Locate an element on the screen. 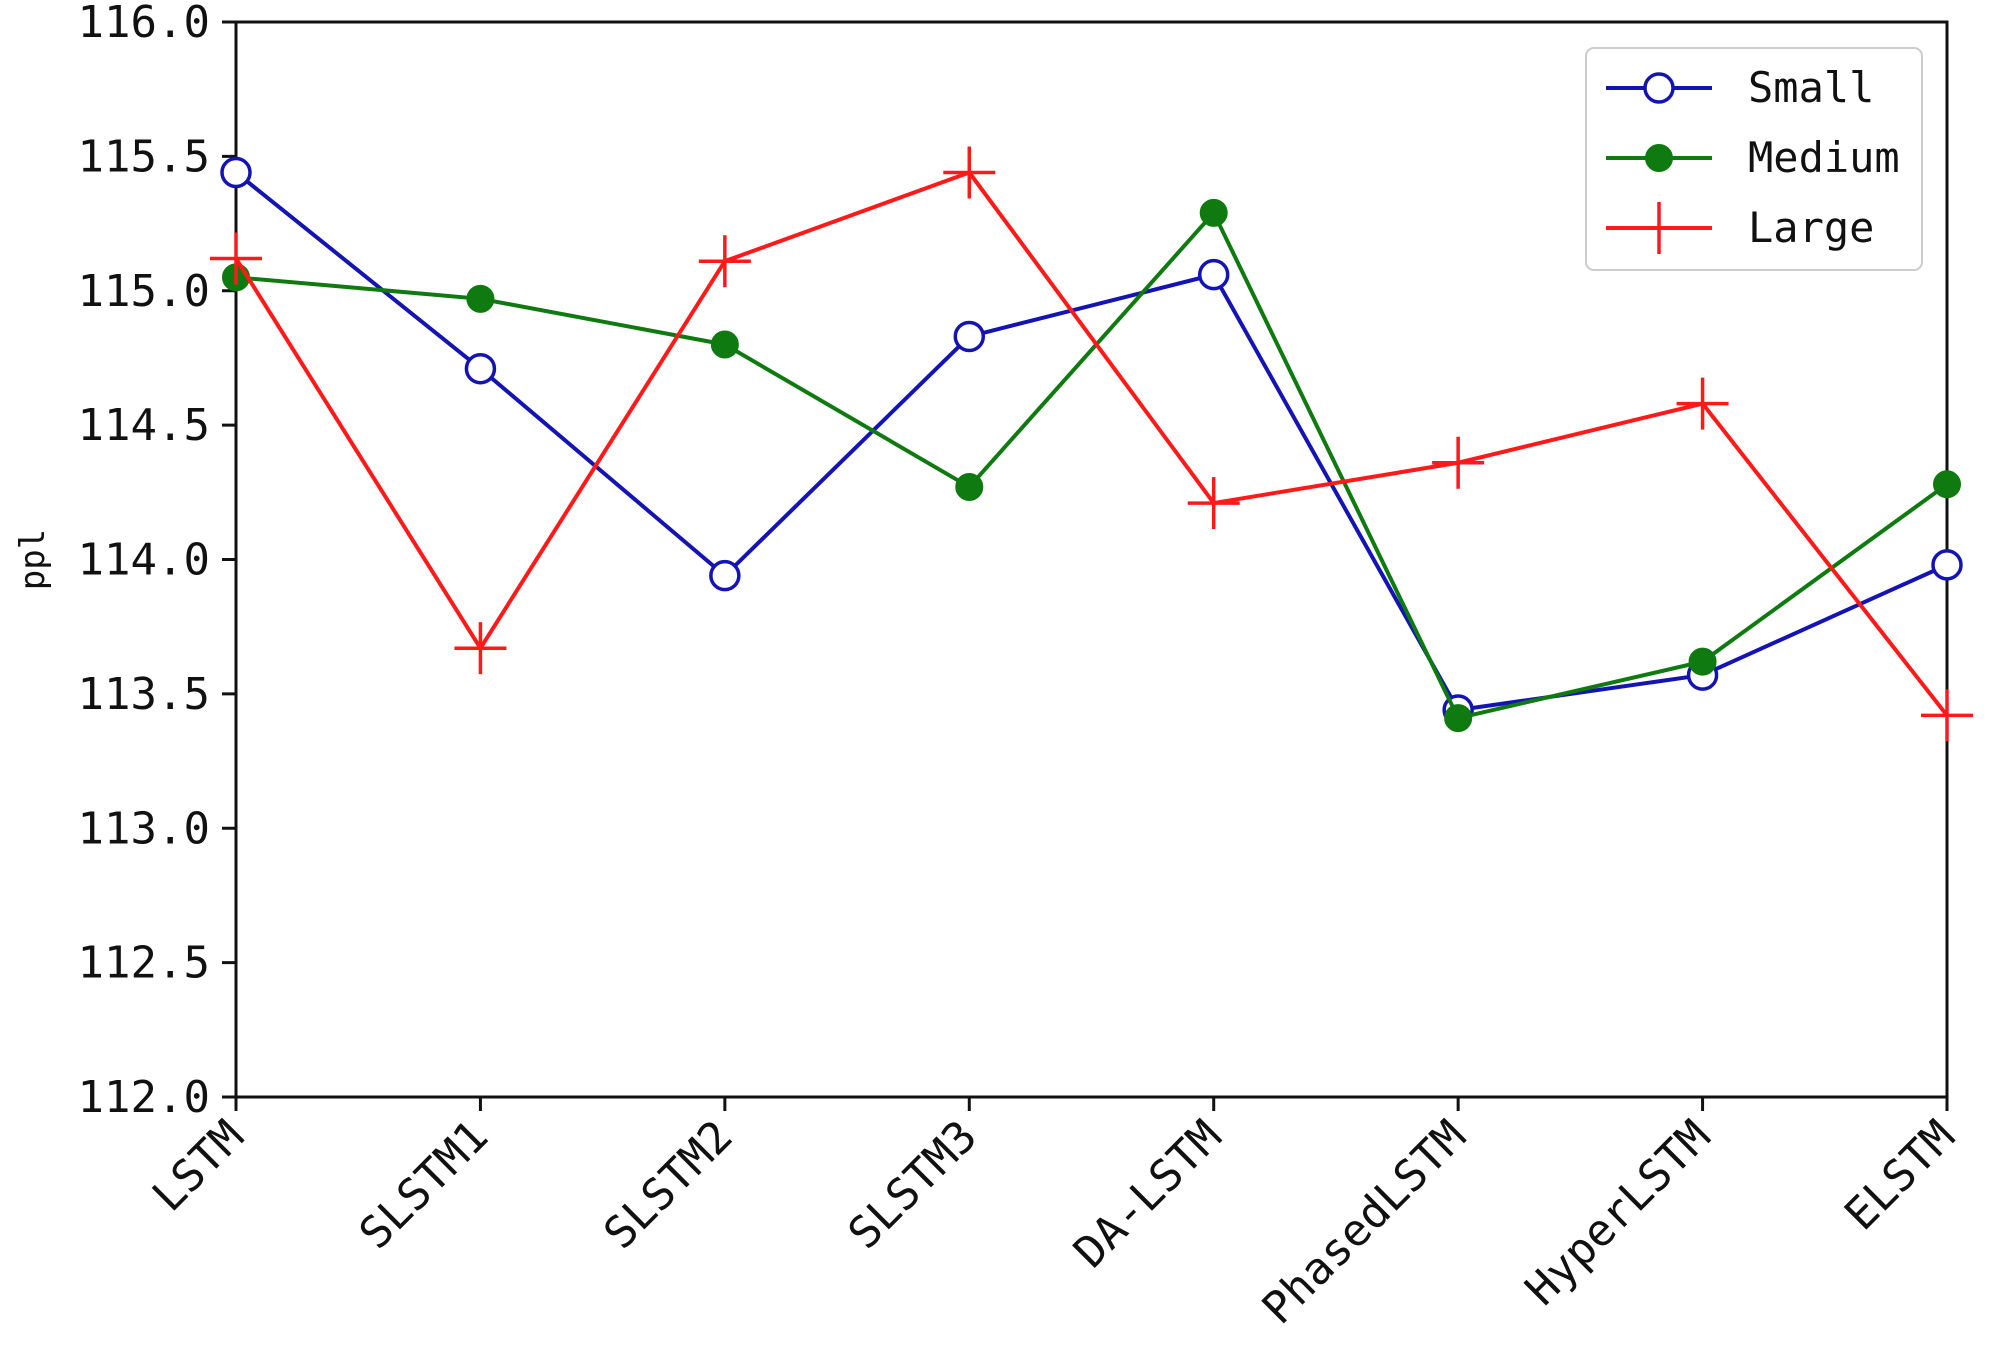  legend-entry-medium: Medium is located at coordinates (1753, 157).